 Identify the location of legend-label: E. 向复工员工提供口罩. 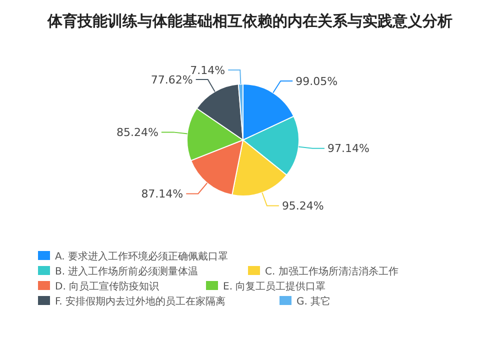
(274, 286).